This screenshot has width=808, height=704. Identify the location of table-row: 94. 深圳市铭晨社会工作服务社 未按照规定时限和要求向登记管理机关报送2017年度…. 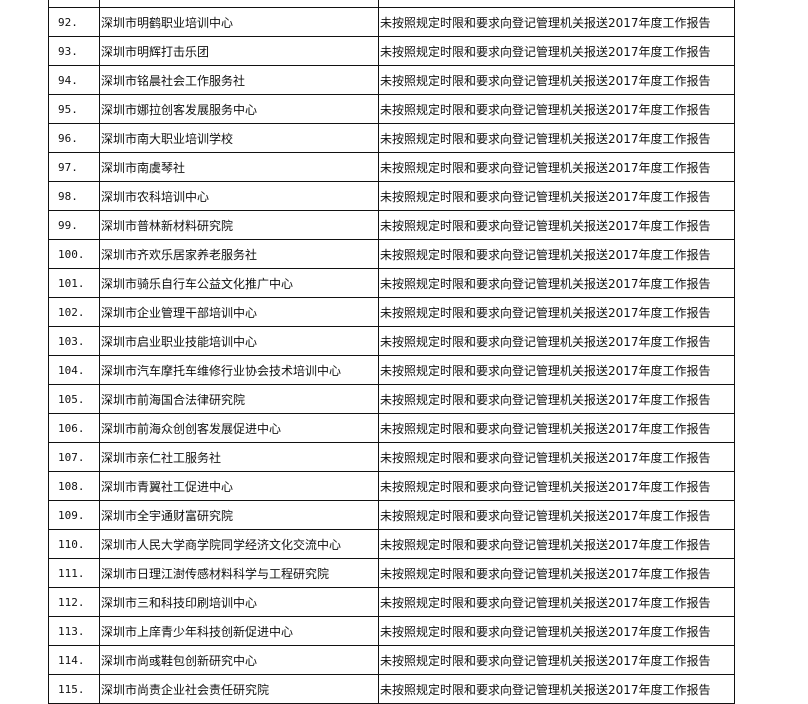
(391, 80).